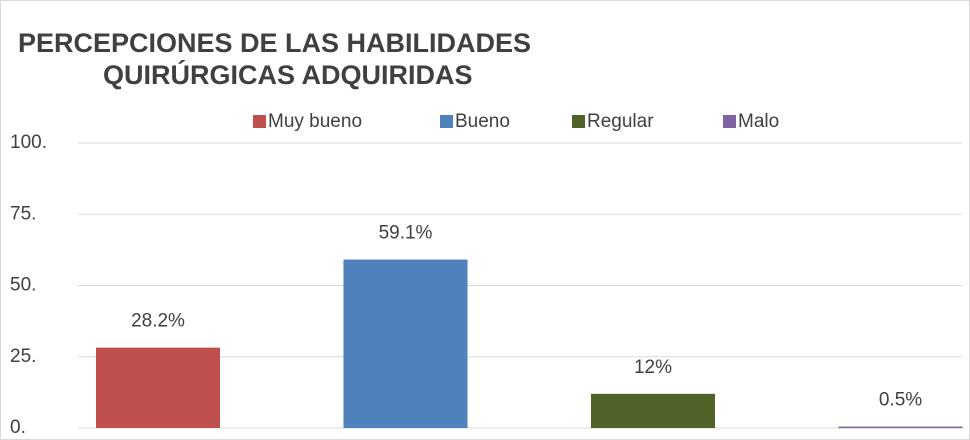 The height and width of the screenshot is (440, 970). What do you see at coordinates (23, 356) in the screenshot?
I see `y-tick-label: 25.` at bounding box center [23, 356].